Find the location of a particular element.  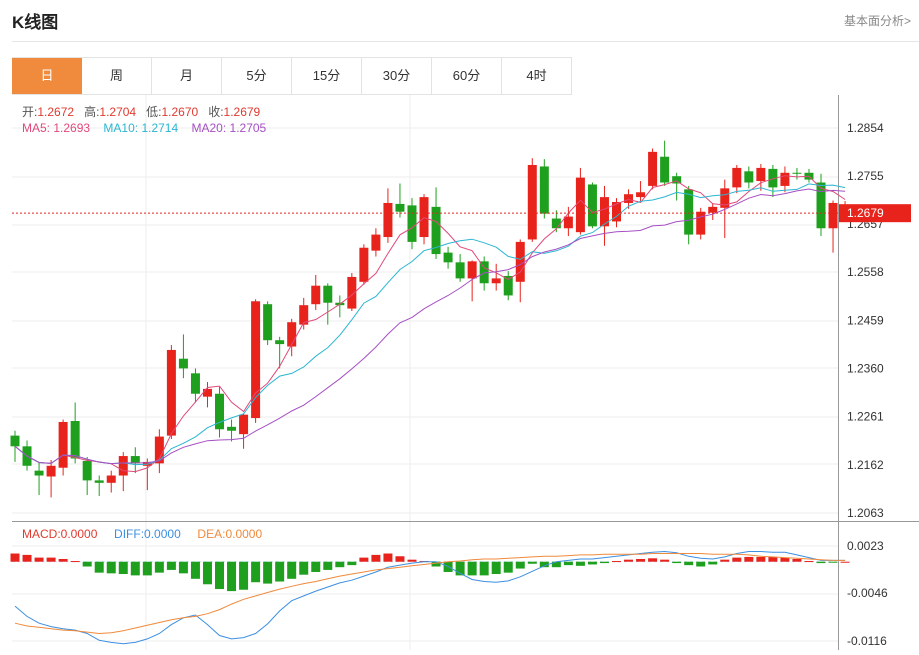

tab-30min: 30分 is located at coordinates (397, 76).